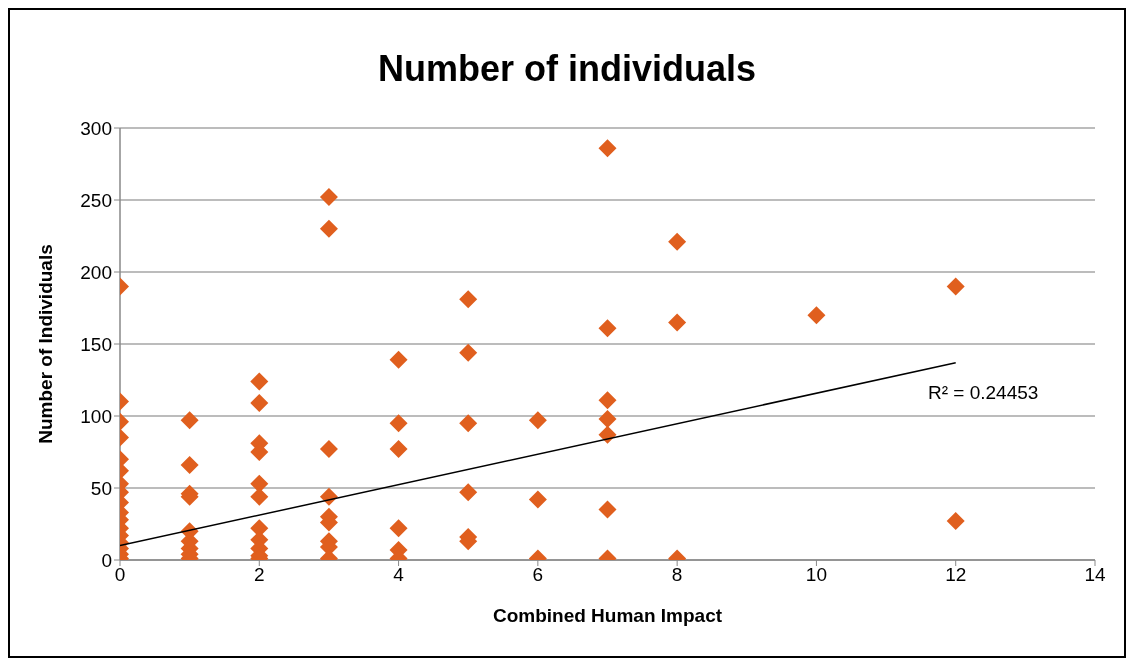 The height and width of the screenshot is (666, 1134). Describe the element at coordinates (816, 575) in the screenshot. I see `x-tick-label: 10` at that location.